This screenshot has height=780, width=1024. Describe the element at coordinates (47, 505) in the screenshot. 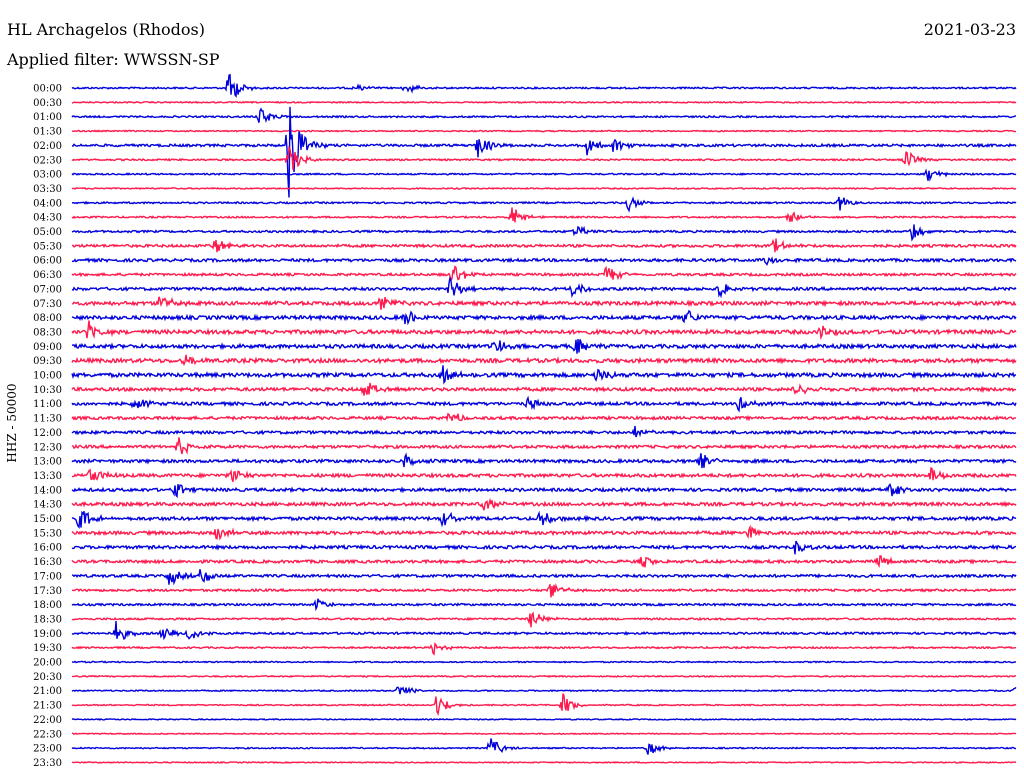

I see `row-label: 14:30` at that location.